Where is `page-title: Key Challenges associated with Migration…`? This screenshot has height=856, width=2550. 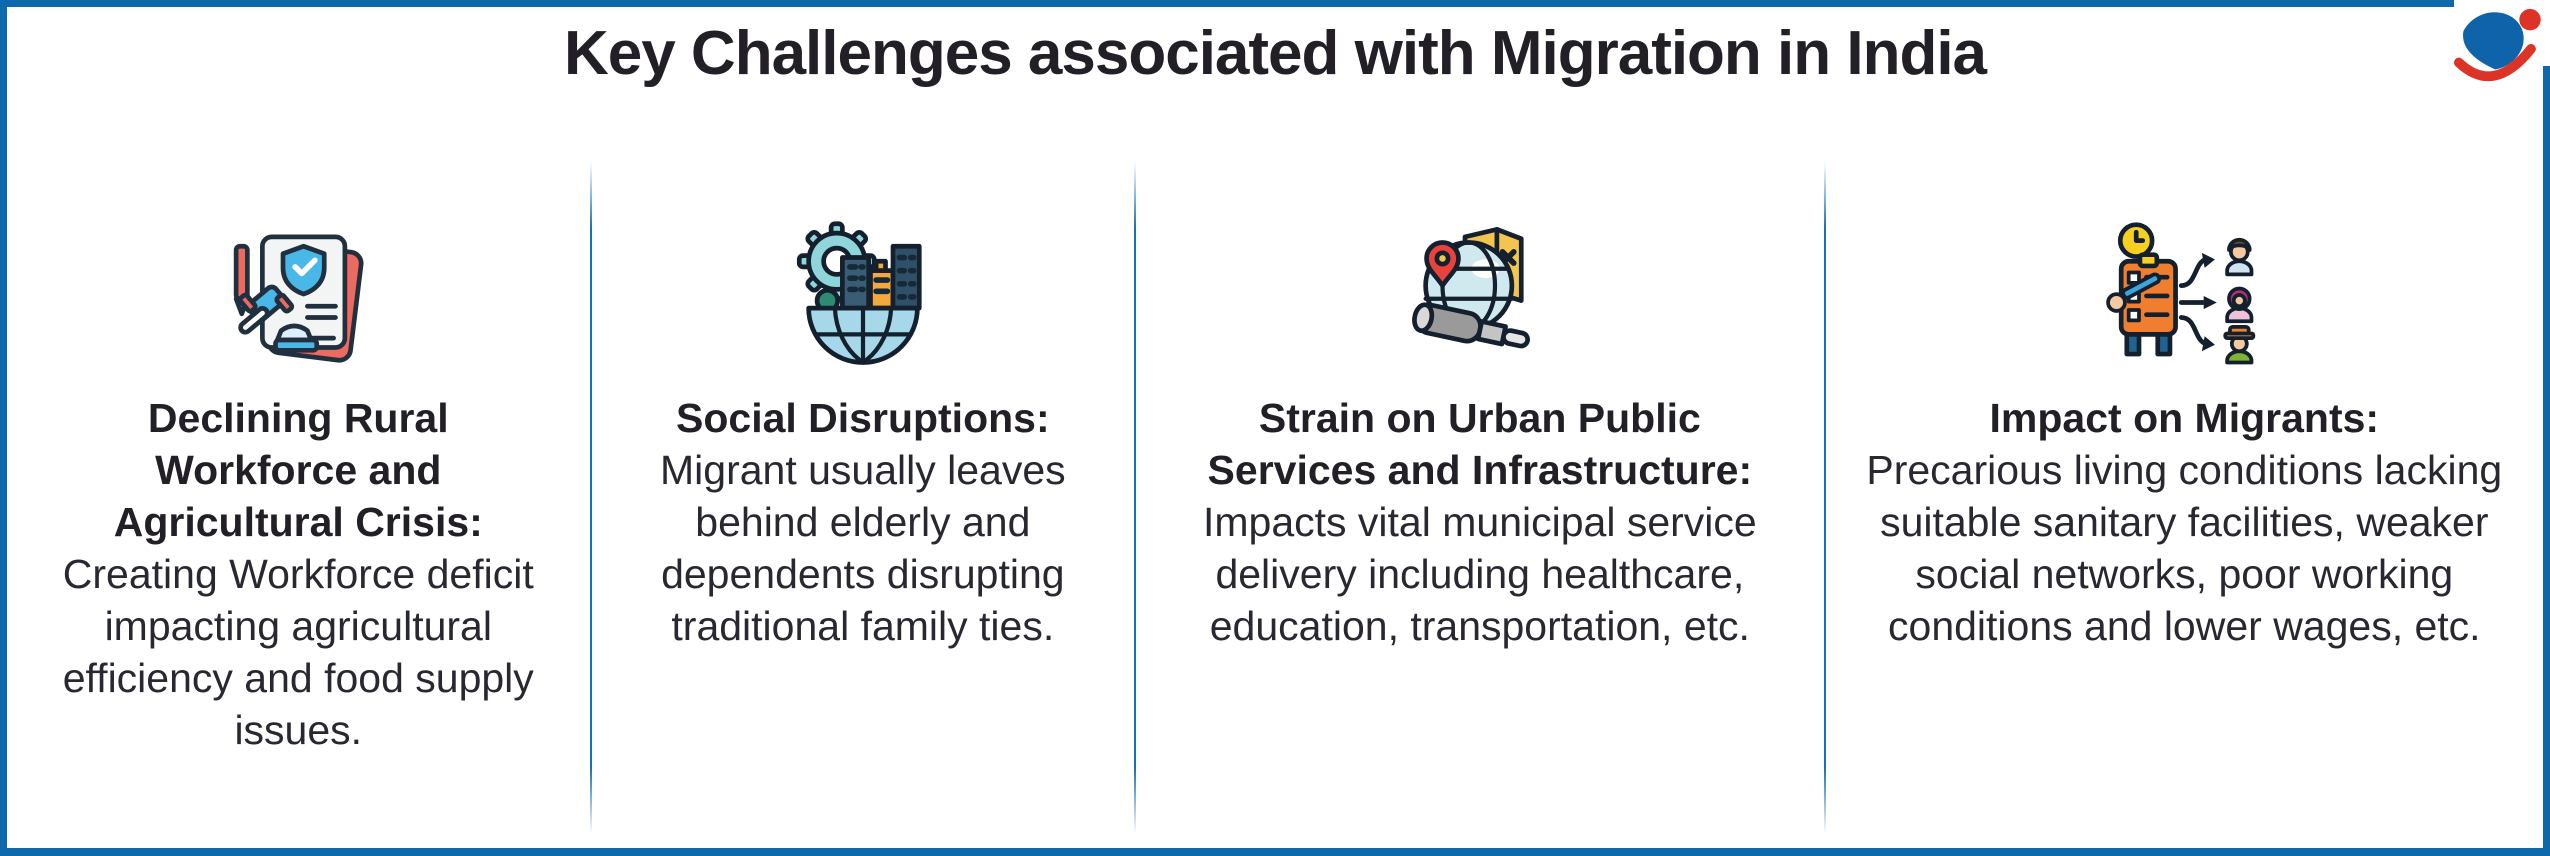
page-title: Key Challenges associated with Migration… is located at coordinates (1275, 53).